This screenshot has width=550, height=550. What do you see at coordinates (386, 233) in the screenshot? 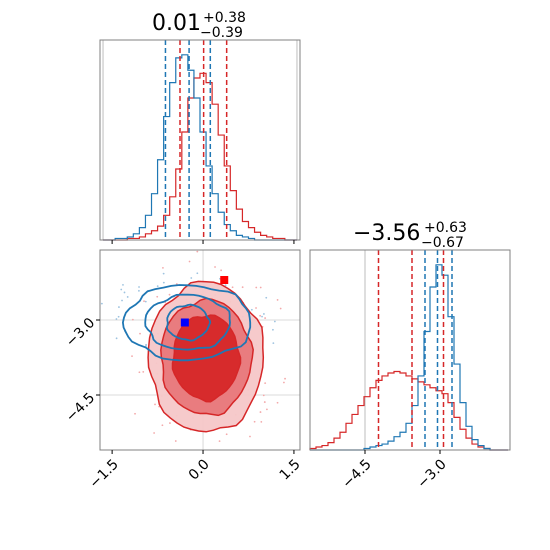
I see `right-title-base: −3.56` at bounding box center [386, 233].